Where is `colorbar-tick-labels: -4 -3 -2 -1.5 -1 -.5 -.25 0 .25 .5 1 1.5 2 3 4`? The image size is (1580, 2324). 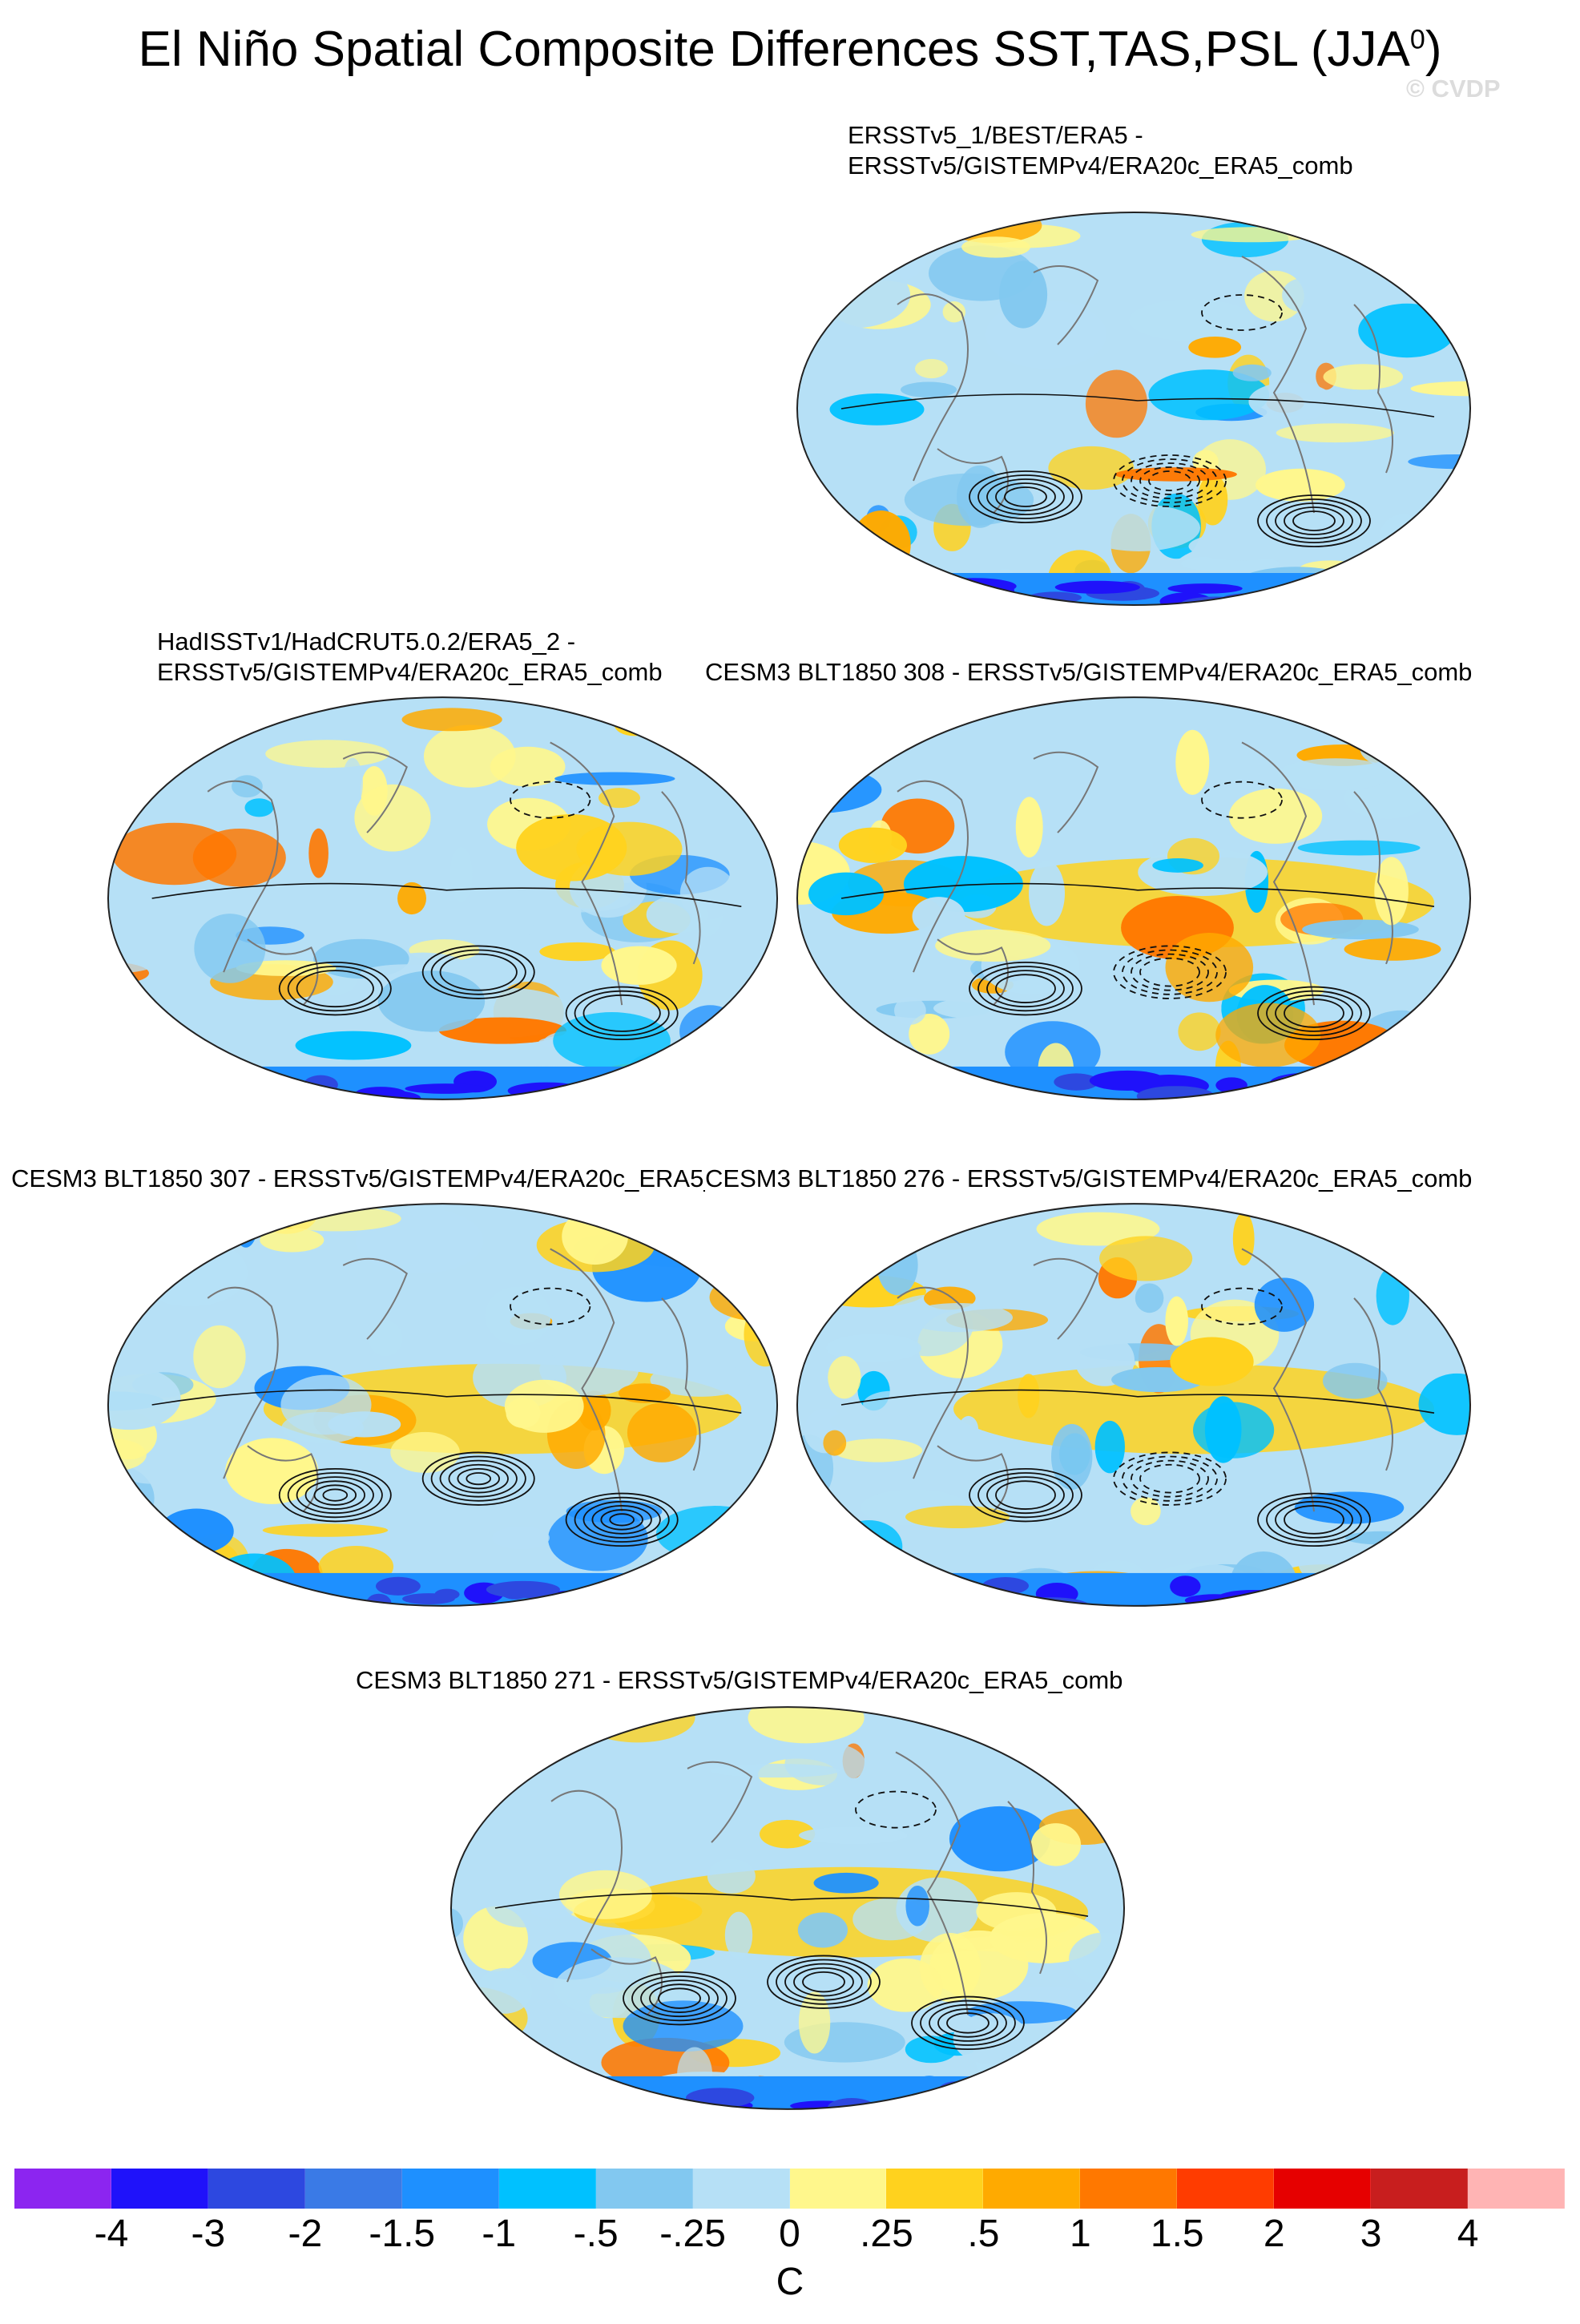 colorbar-tick-labels: -4 -3 -2 -1.5 -1 -.5 -.25 0 .25 .5 1 1.5 2 3 4 is located at coordinates (789, 2236).